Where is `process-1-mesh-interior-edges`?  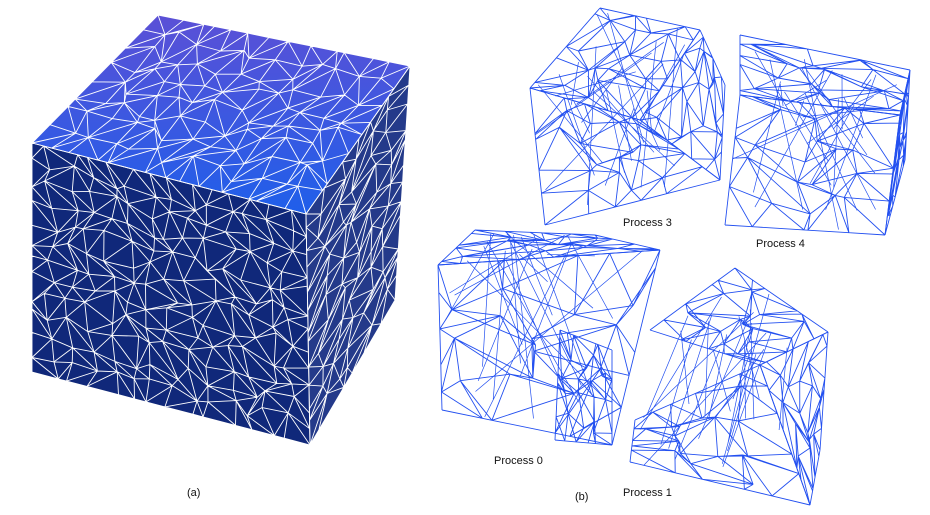 process-1-mesh-interior-edges is located at coordinates (713, 380).